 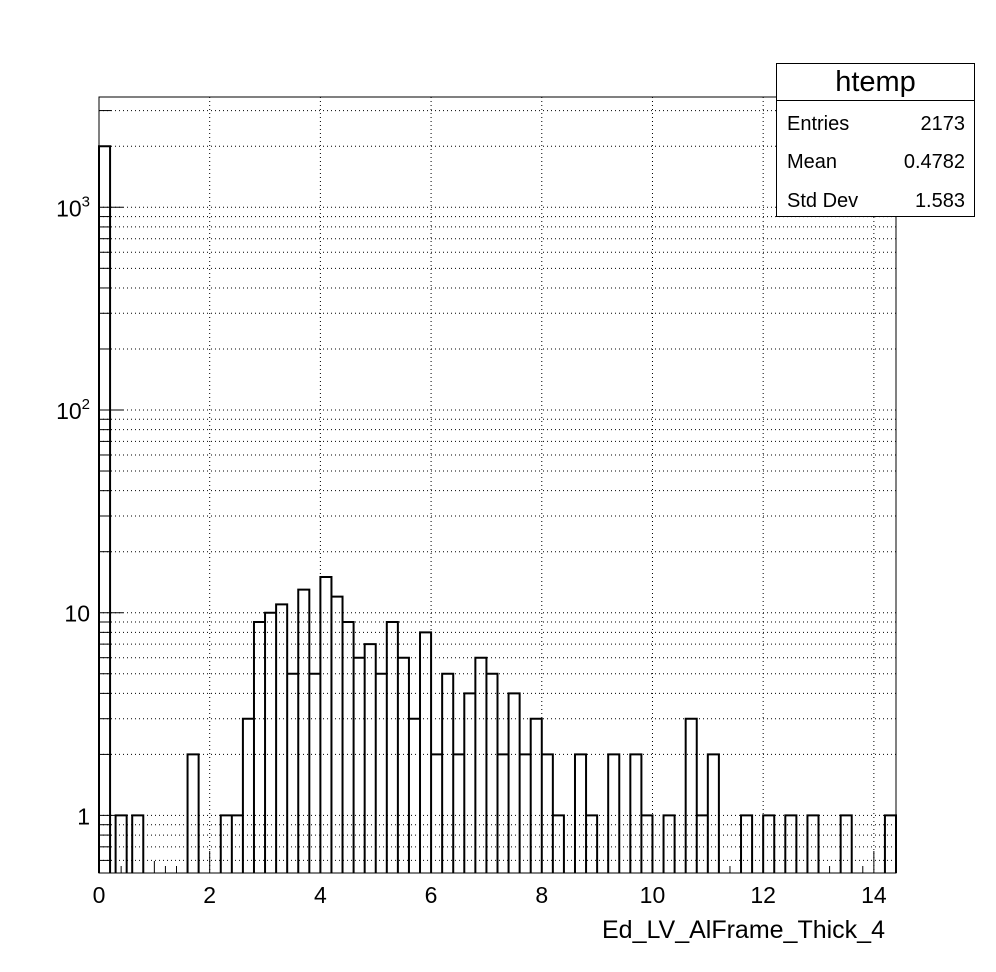 What do you see at coordinates (209, 895) in the screenshot?
I see `x-tick-label: 2` at bounding box center [209, 895].